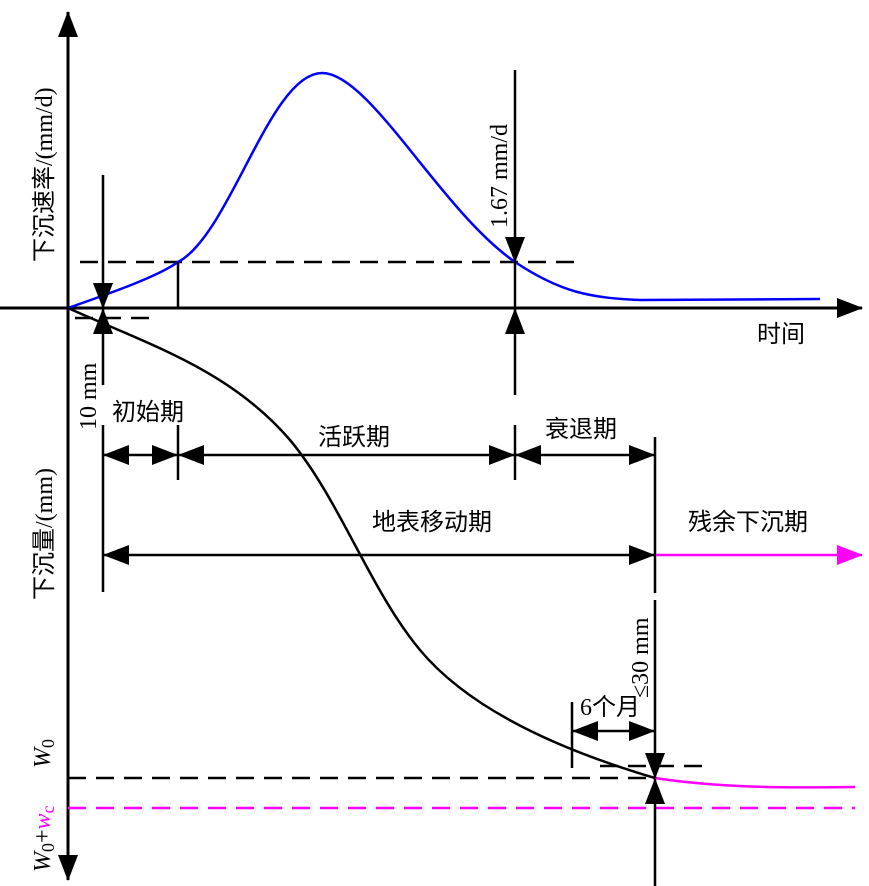  What do you see at coordinates (44, 174) in the screenshot?
I see `rate-axis-label: 下沉速率/(mm/d)` at bounding box center [44, 174].